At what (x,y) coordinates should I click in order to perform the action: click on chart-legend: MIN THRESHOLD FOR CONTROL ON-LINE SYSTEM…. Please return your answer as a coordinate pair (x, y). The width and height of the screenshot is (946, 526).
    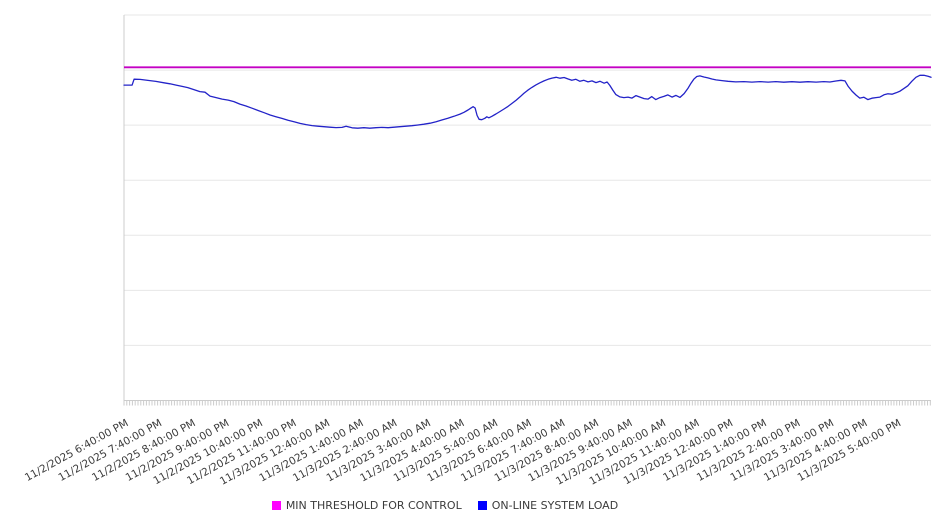
    Looking at the image, I should click on (445, 505).